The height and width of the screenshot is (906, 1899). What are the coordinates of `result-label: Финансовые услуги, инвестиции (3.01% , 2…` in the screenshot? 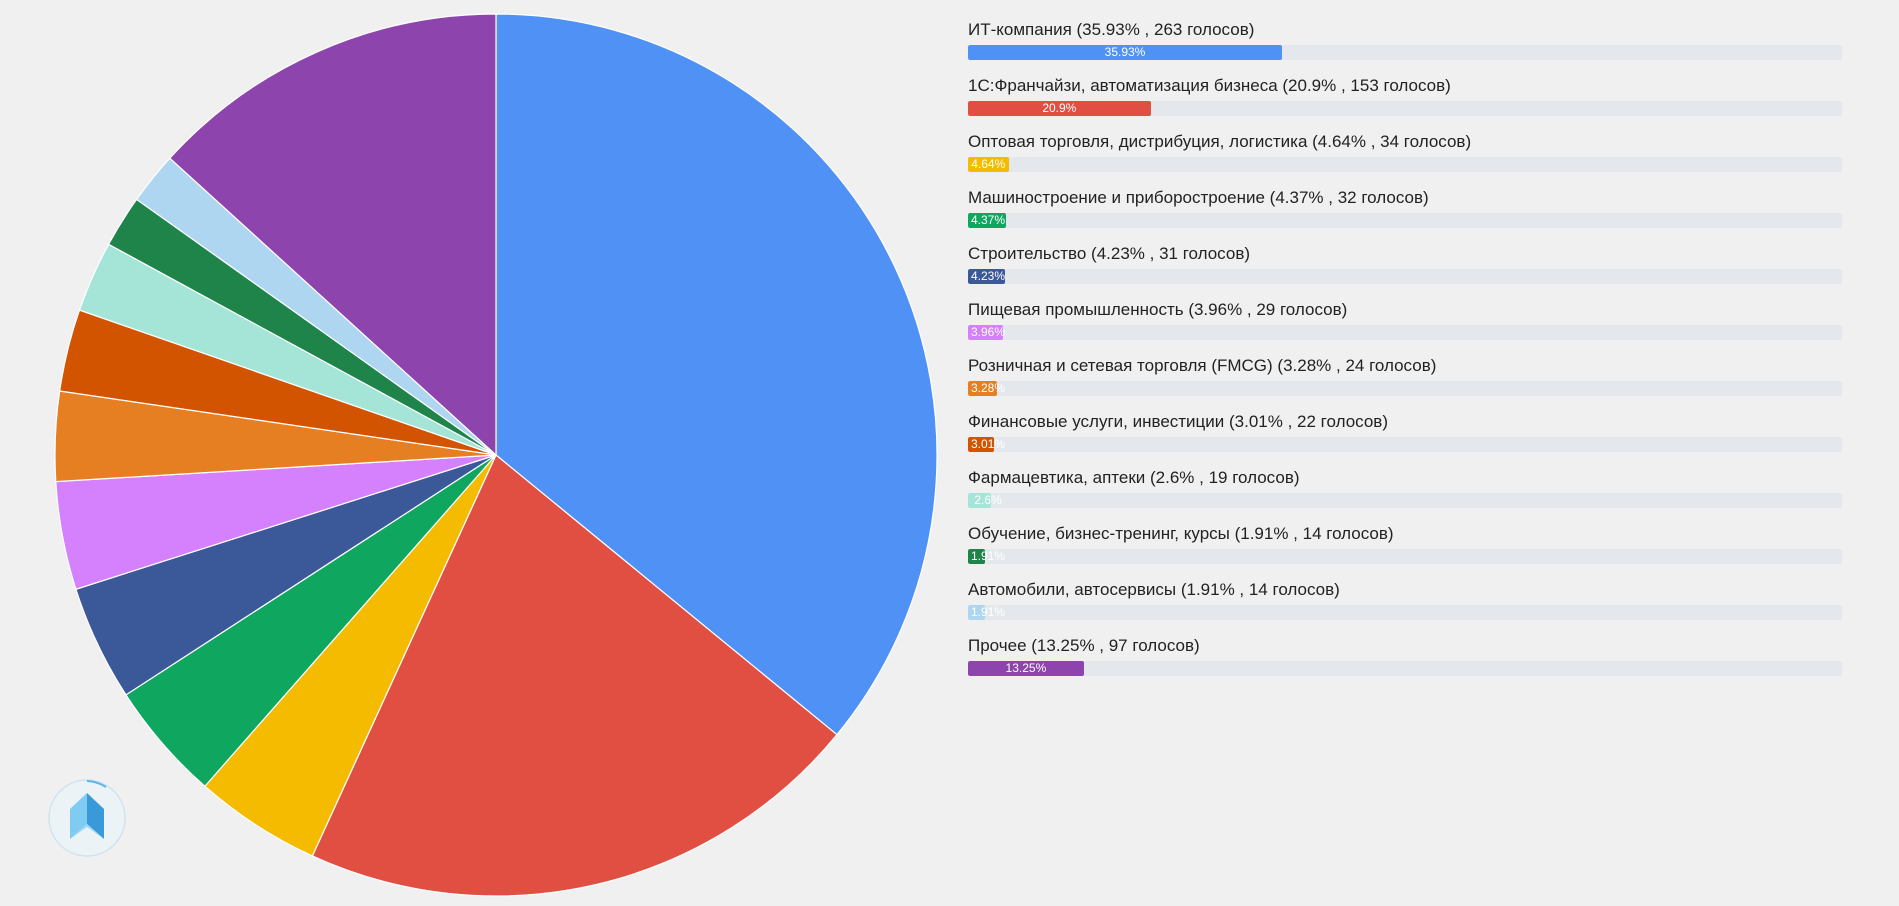 It's located at (1178, 421).